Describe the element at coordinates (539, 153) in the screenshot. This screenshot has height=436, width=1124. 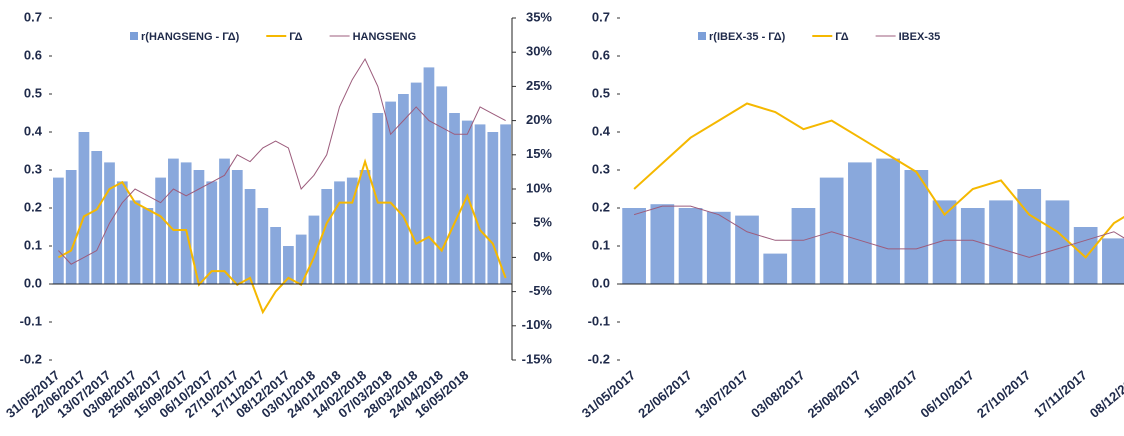
I see `y2-tick-label: 15%` at that location.